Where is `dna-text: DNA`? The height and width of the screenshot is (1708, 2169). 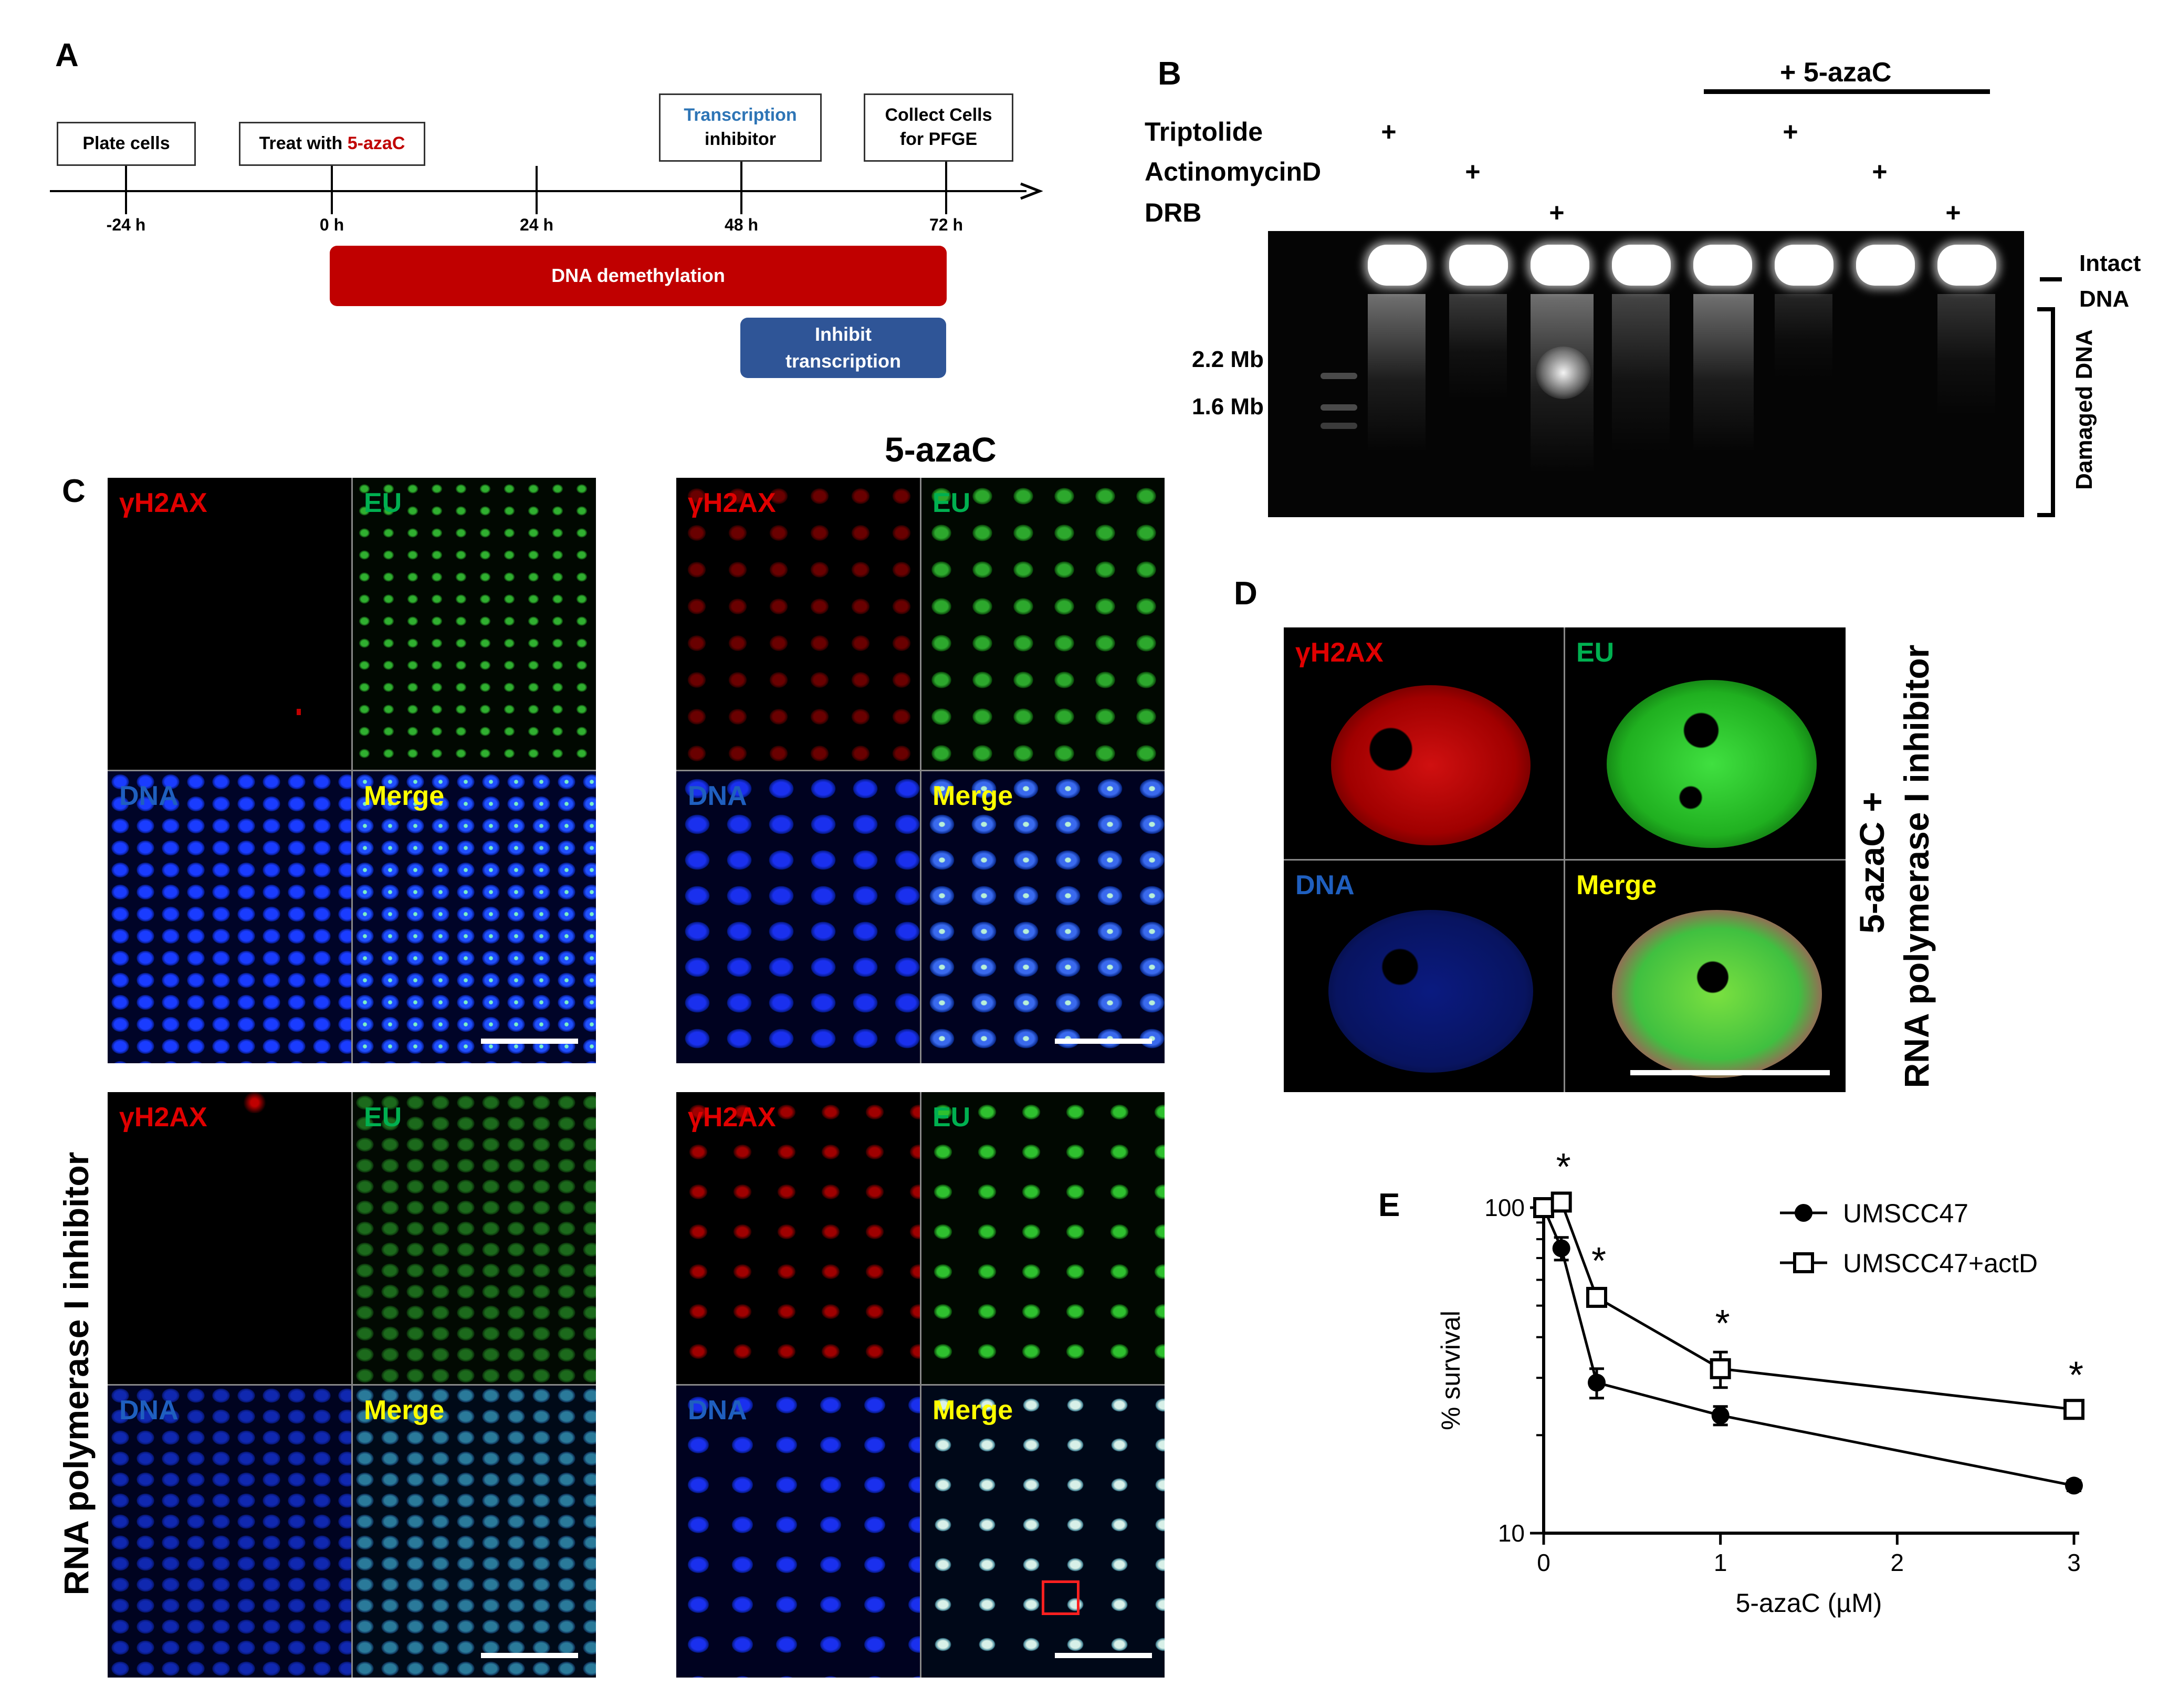
dna-text: DNA is located at coordinates (2104, 299).